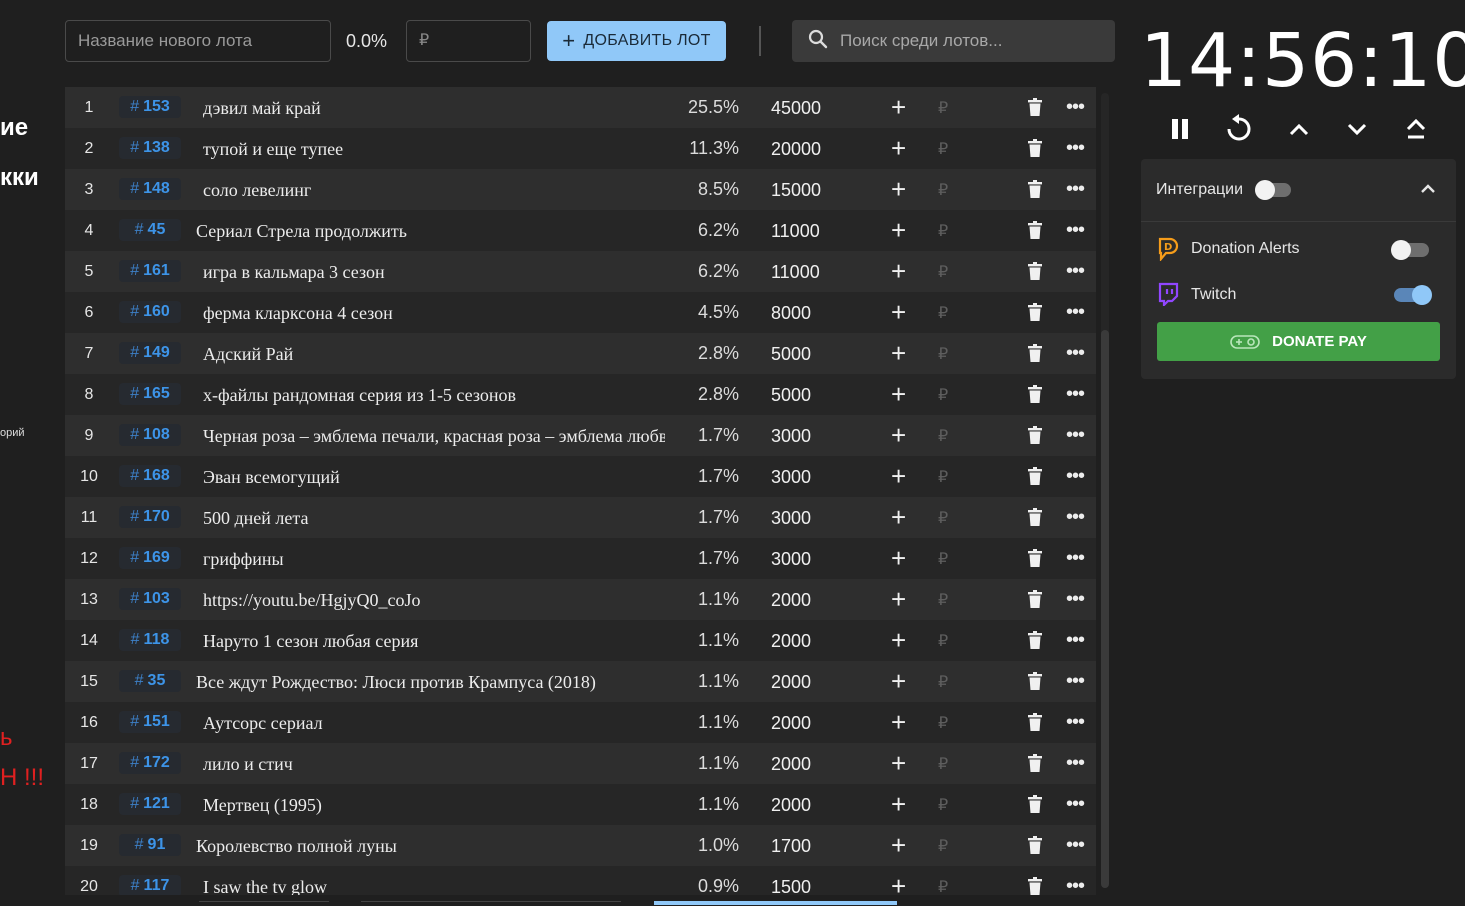 Image resolution: width=1465 pixels, height=906 pixels. Describe the element at coordinates (263, 723) in the screenshot. I see `lot-name: Аутсорс сериал` at that location.